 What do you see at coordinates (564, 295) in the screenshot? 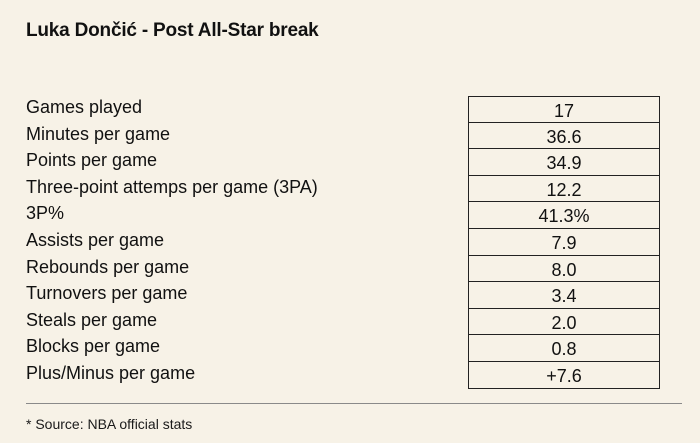
I see `stat-value: 3.4` at bounding box center [564, 295].